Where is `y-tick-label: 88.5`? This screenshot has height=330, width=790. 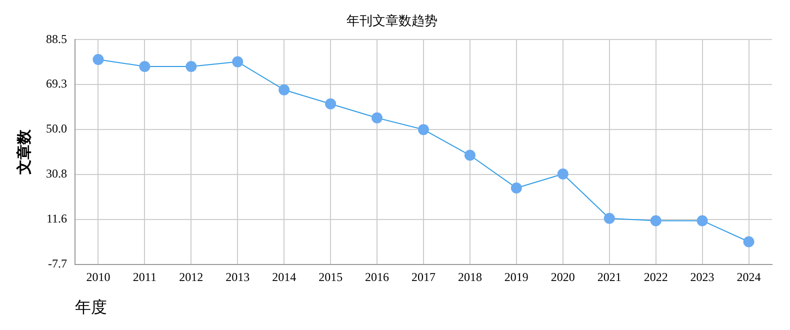
y-tick-label: 88.5 is located at coordinates (56, 39).